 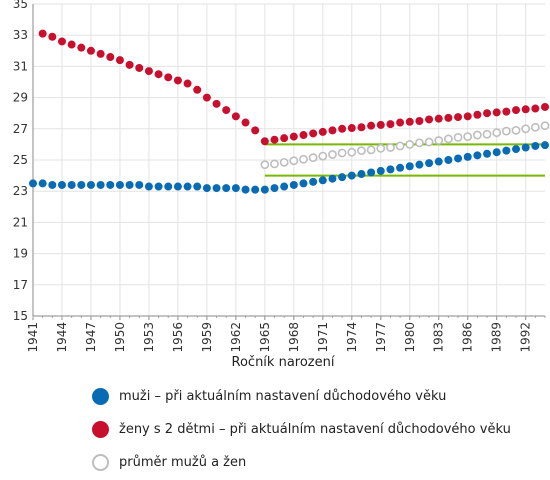 I want to click on y-tick-label: 27, so click(x=20, y=129).